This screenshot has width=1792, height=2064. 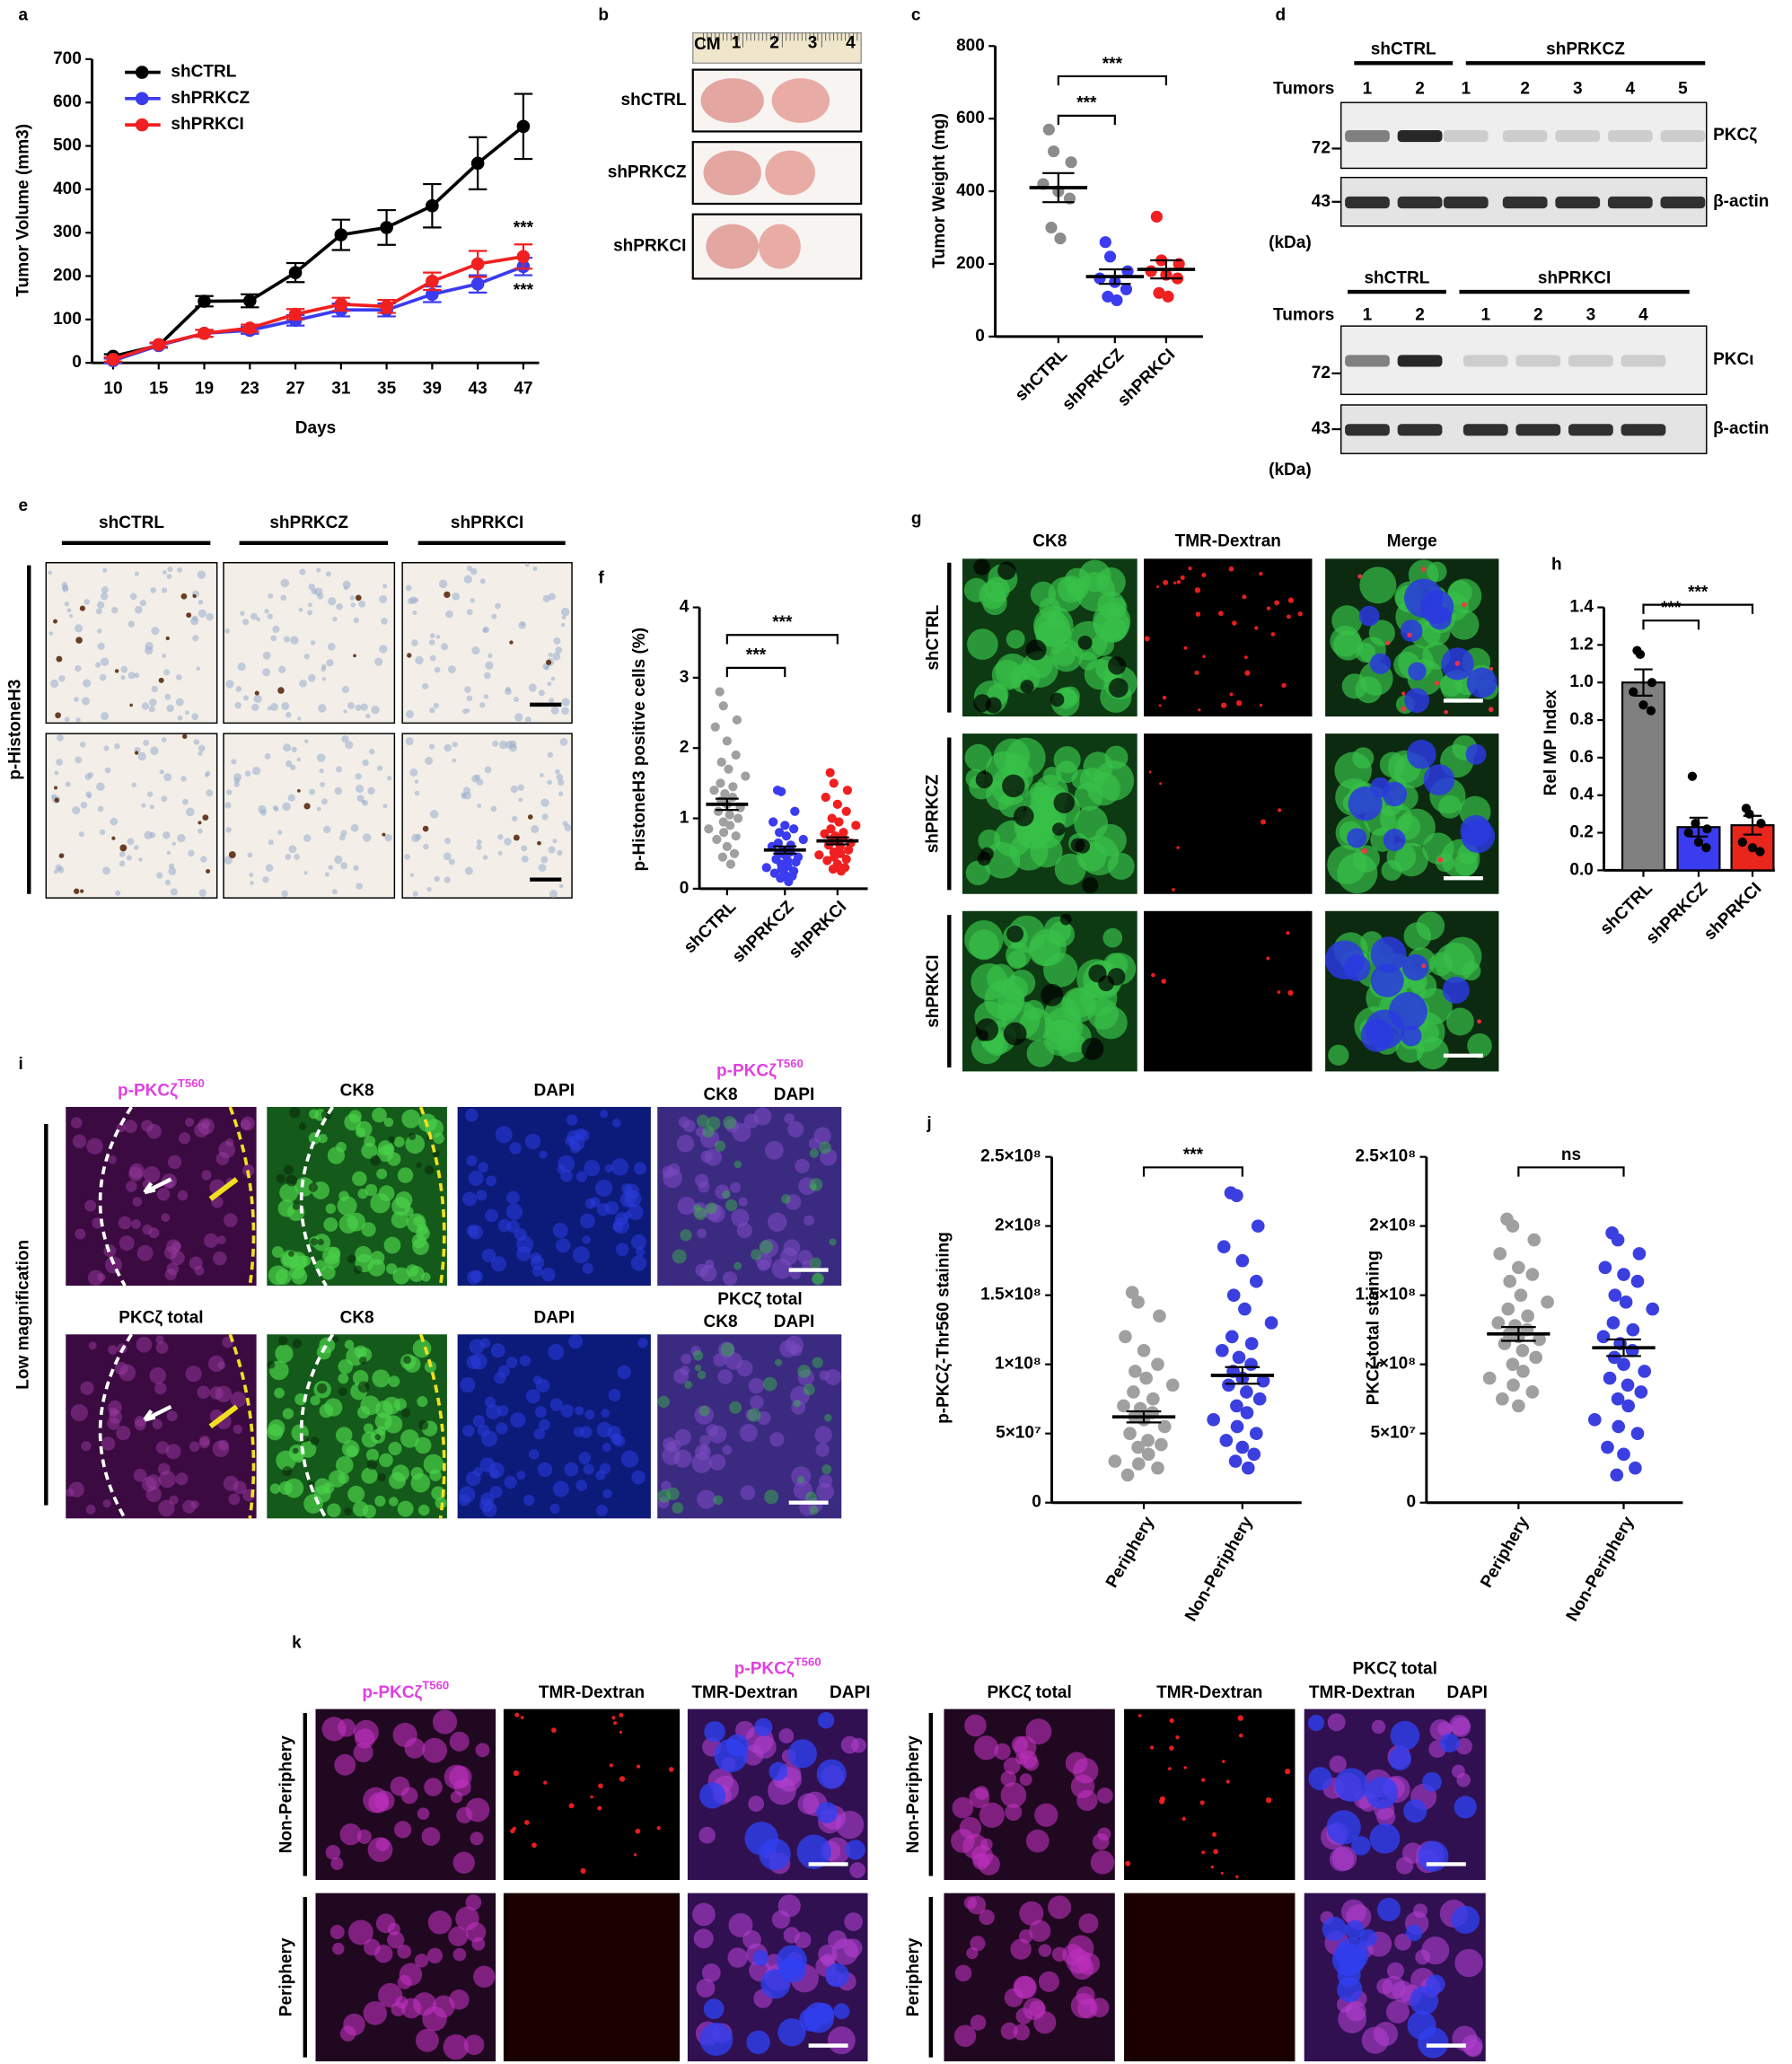 What do you see at coordinates (1029, 1693) in the screenshot?
I see `column-label: PKCζ total` at bounding box center [1029, 1693].